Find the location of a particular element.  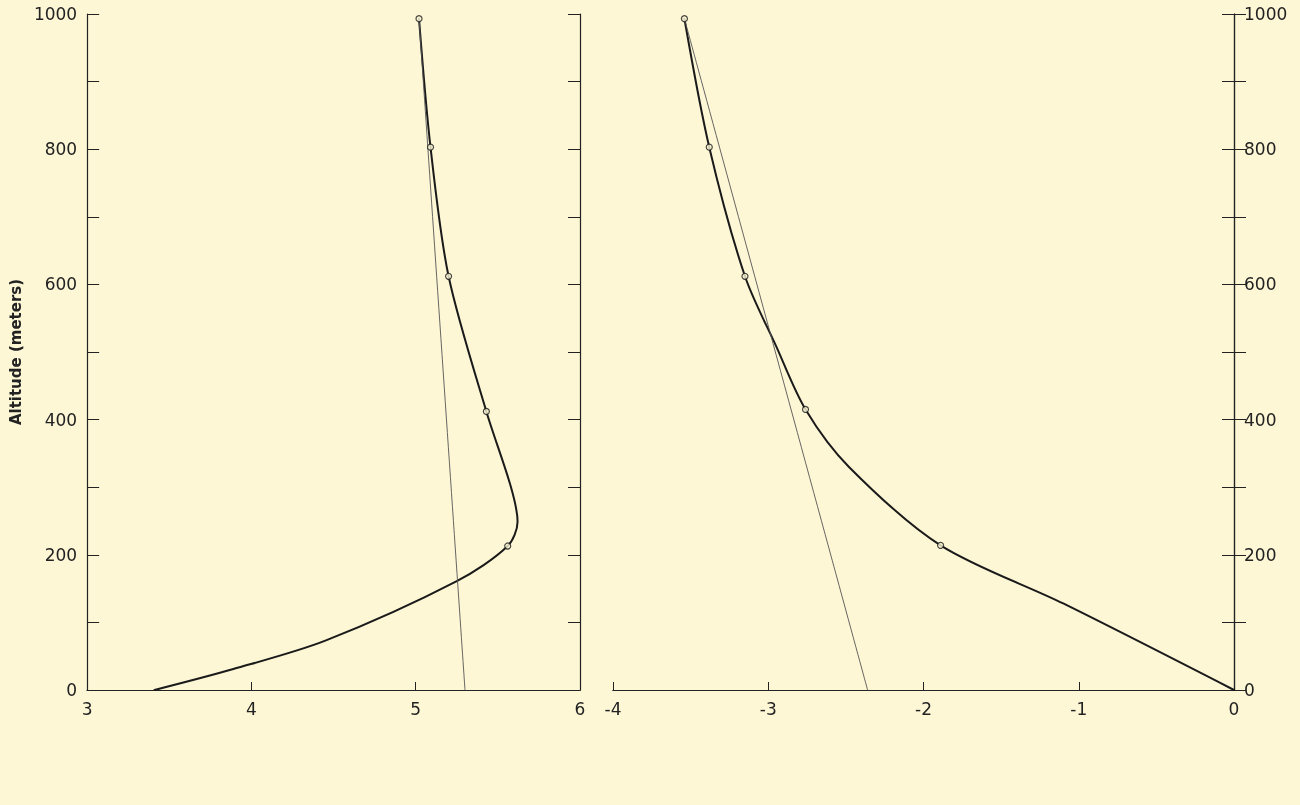

x-tick-label: -2 is located at coordinates (923, 708).